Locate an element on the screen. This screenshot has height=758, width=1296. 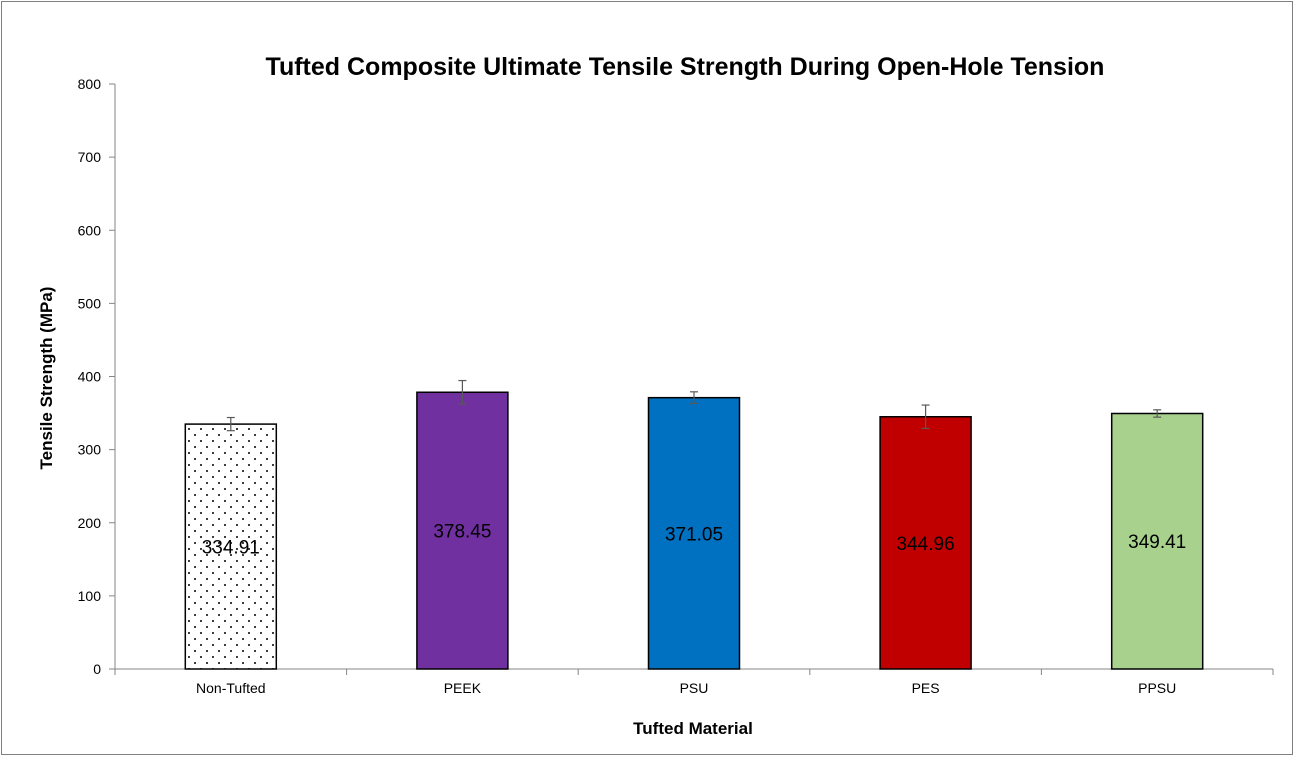
y-tick-label: 0 is located at coordinates (97, 669).